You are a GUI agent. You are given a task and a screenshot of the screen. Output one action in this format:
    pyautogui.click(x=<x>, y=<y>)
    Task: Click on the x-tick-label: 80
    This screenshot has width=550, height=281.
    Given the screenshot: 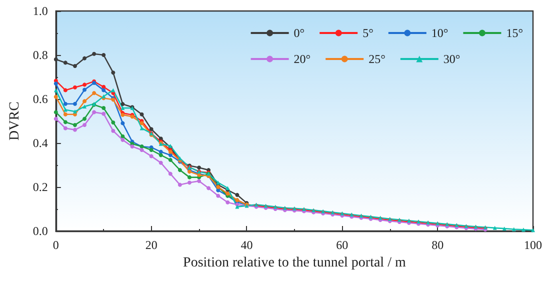 What is the action you would take?
    pyautogui.click(x=438, y=245)
    